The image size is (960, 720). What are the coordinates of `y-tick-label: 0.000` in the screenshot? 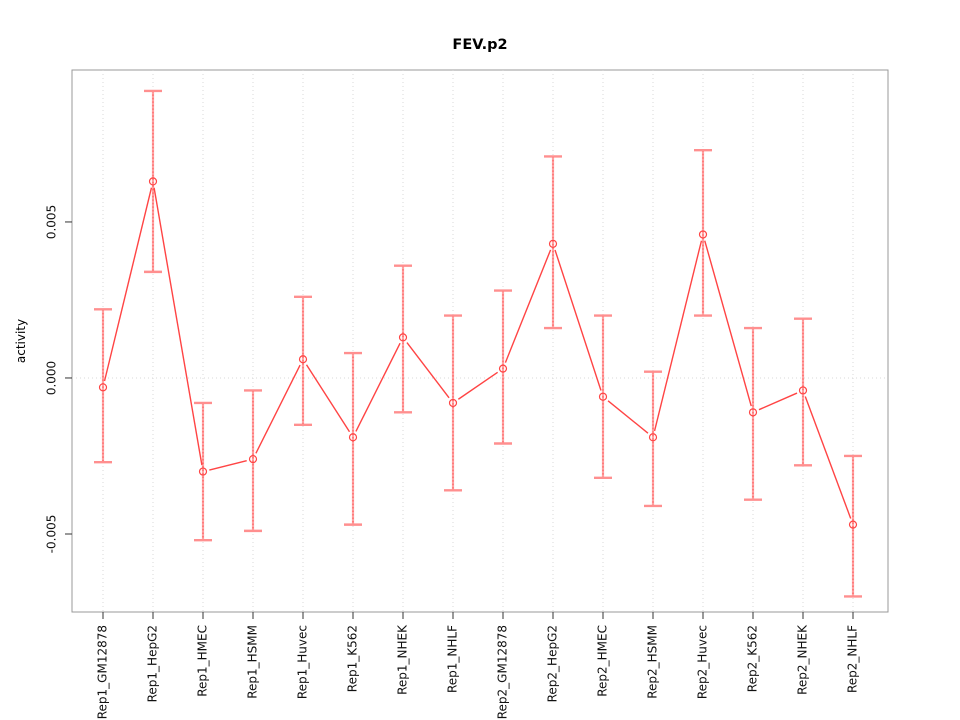 It's located at (52, 378).